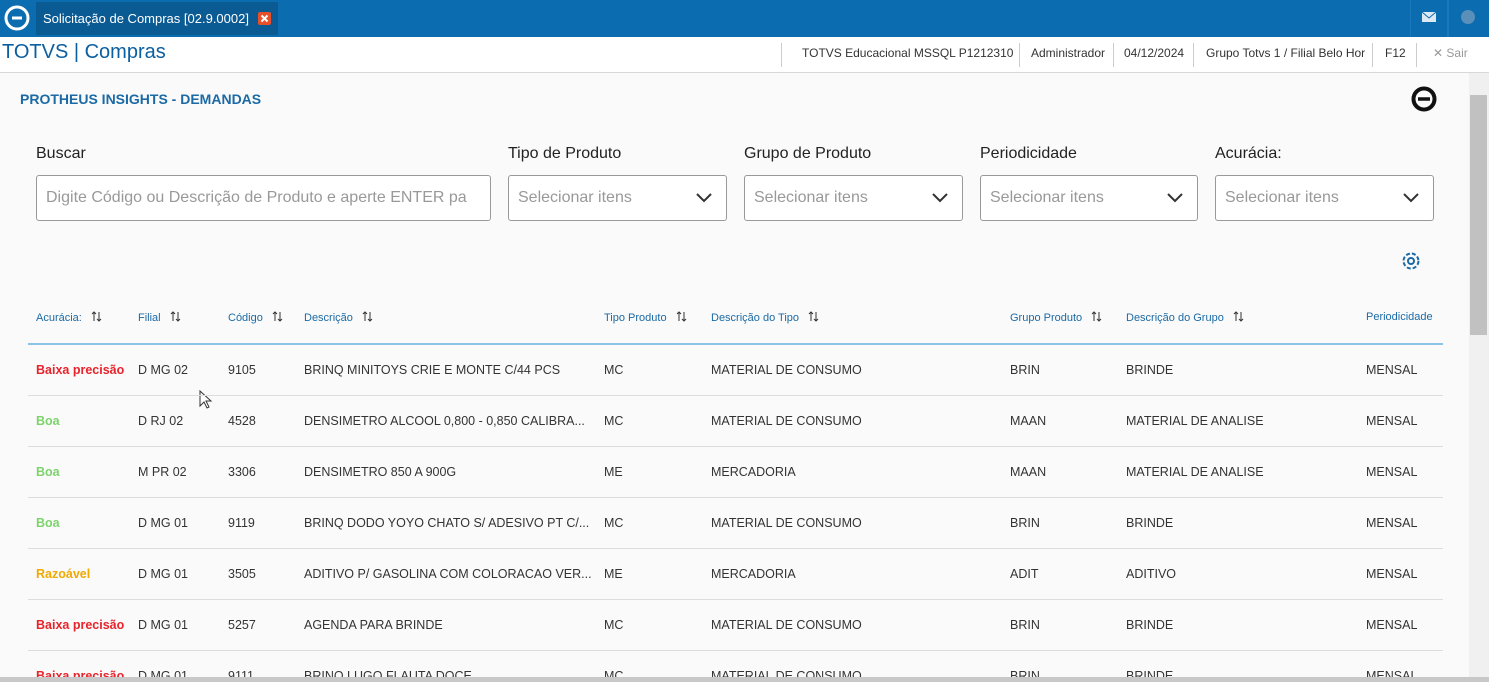 Image resolution: width=1489 pixels, height=682 pixels. Describe the element at coordinates (1442, 18) in the screenshot. I see `top-icons` at that location.